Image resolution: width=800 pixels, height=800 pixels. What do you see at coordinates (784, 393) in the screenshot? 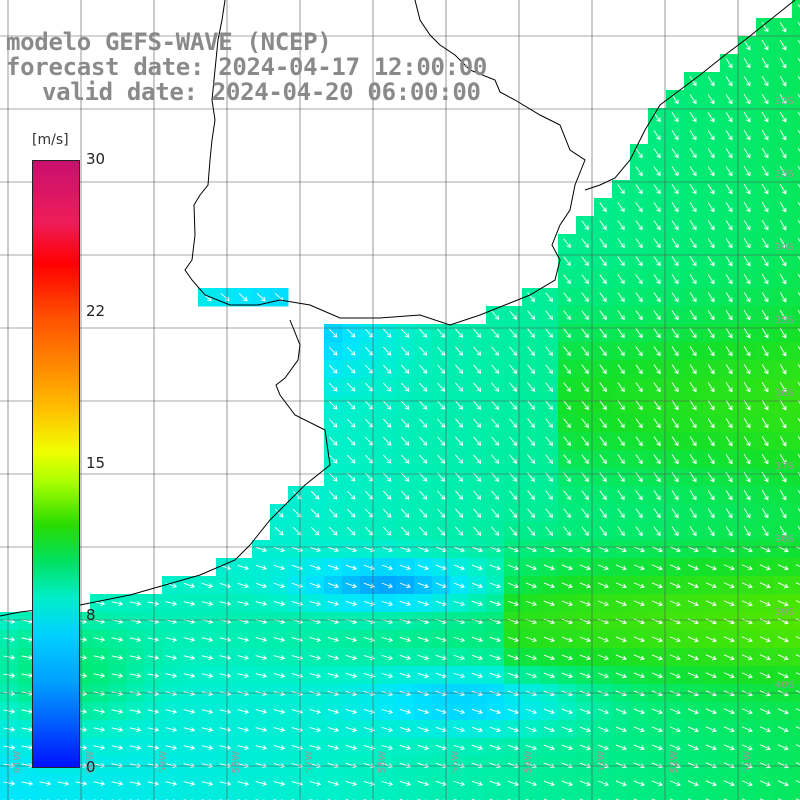
I see `latitude-labels: 32S 33S 34S 35S 36S 37S 38S 39S 40S` at bounding box center [784, 393].